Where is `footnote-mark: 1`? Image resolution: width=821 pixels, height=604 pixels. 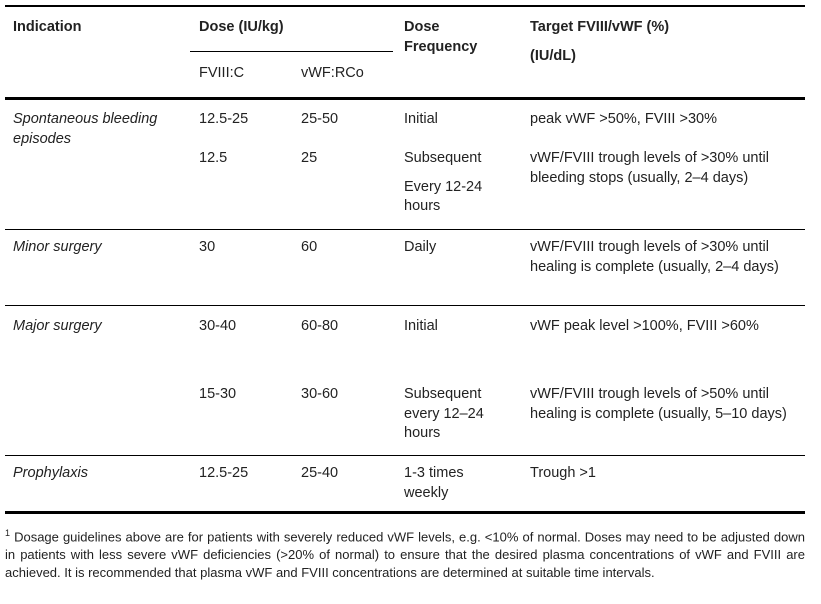
footnote-mark: 1 is located at coordinates (8, 533).